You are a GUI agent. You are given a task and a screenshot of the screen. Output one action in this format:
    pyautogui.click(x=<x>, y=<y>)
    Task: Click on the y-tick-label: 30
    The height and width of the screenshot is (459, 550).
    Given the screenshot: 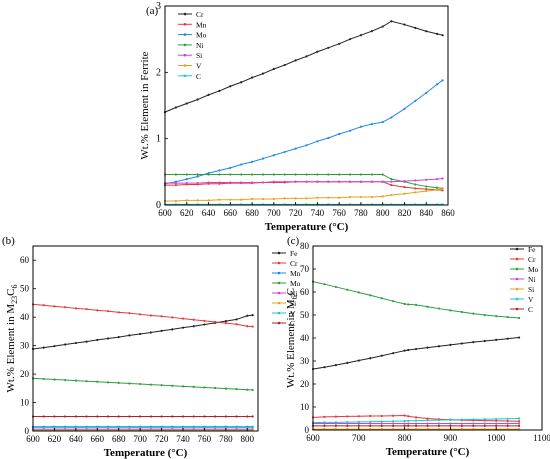 What is the action you would take?
    pyautogui.click(x=305, y=361)
    